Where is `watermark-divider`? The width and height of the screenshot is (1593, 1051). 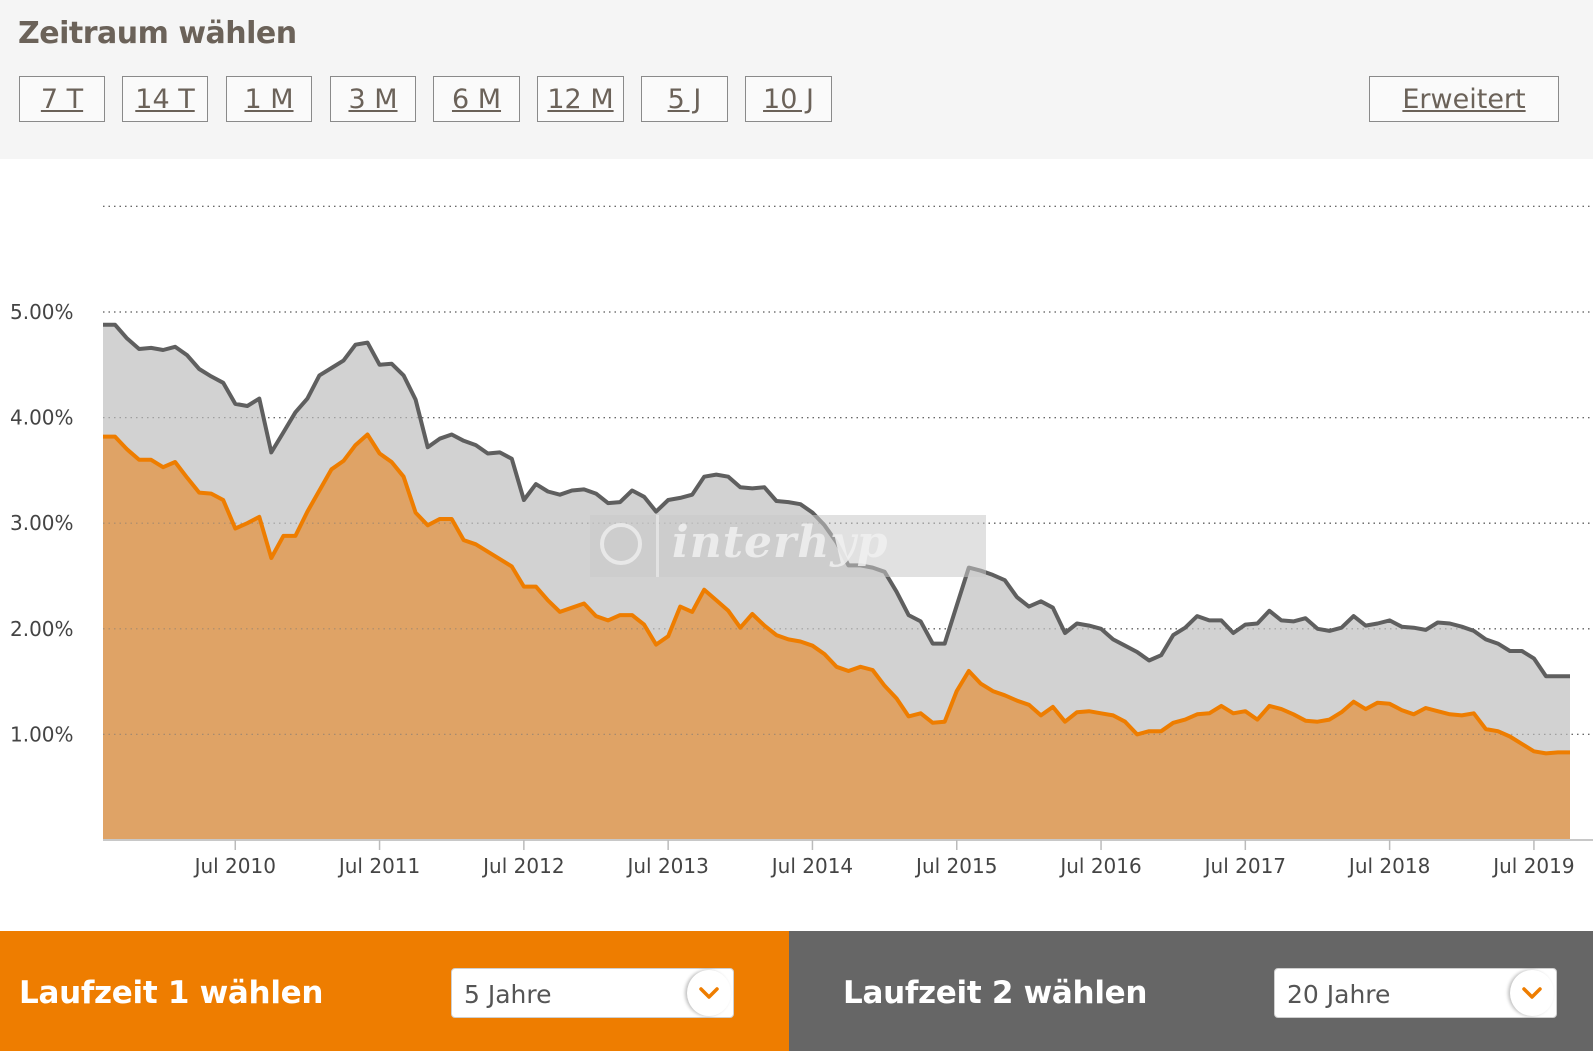
watermark-divider is located at coordinates (657, 546).